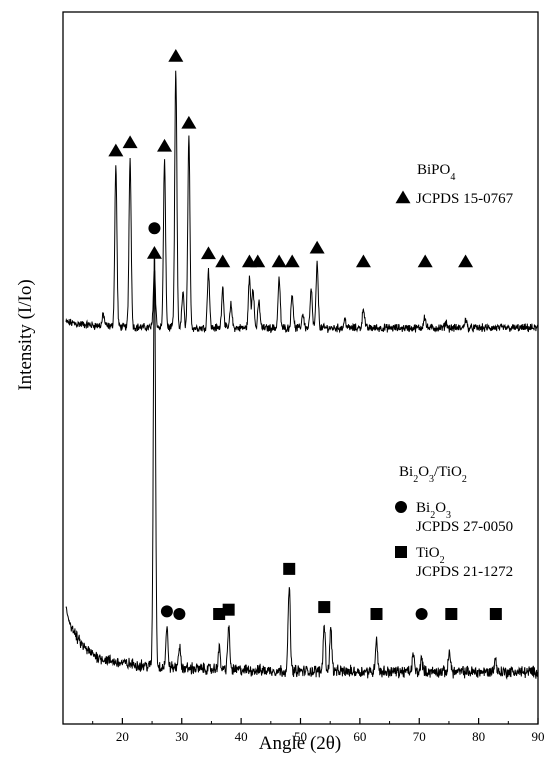 The image size is (550, 761). What do you see at coordinates (318, 731) in the screenshot?
I see `x-axis: 20 30 40 50 60 70 80 90` at bounding box center [318, 731].